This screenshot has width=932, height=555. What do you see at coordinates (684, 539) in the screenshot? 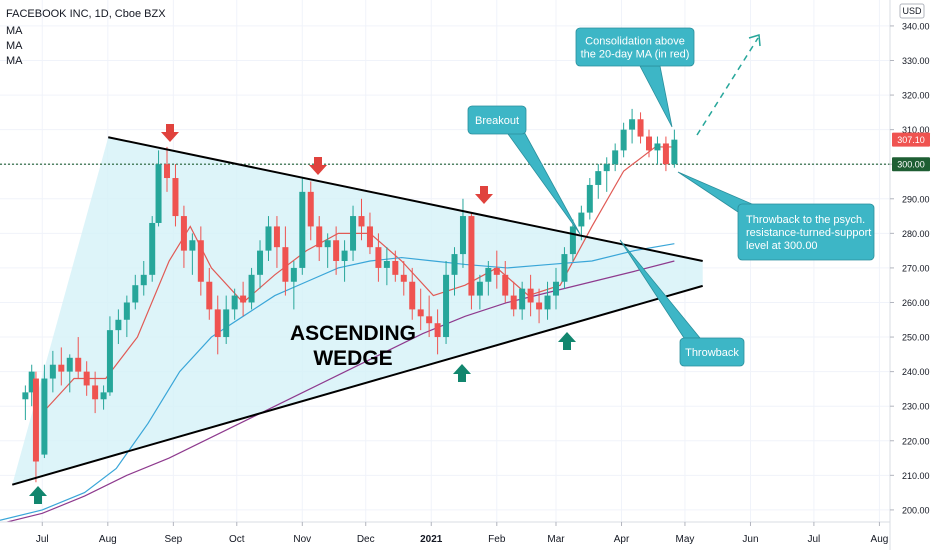
I see `x-tick-label: May` at bounding box center [684, 539].